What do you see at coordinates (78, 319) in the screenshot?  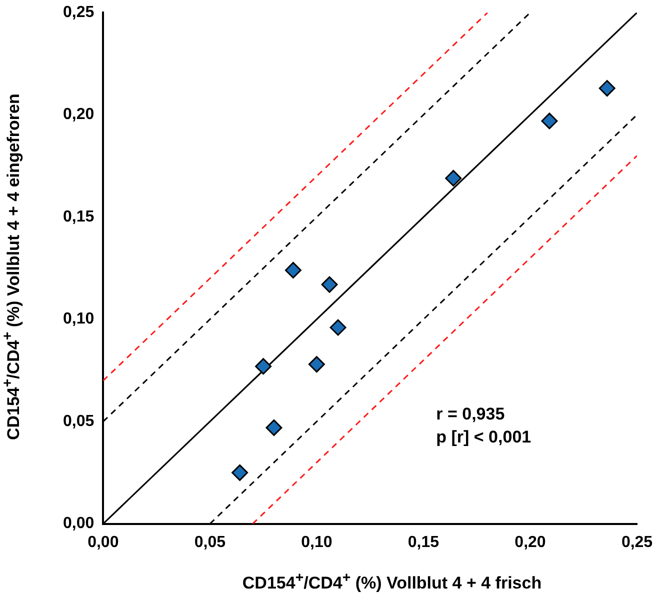 I see `y-tick-label: 0,10` at bounding box center [78, 319].